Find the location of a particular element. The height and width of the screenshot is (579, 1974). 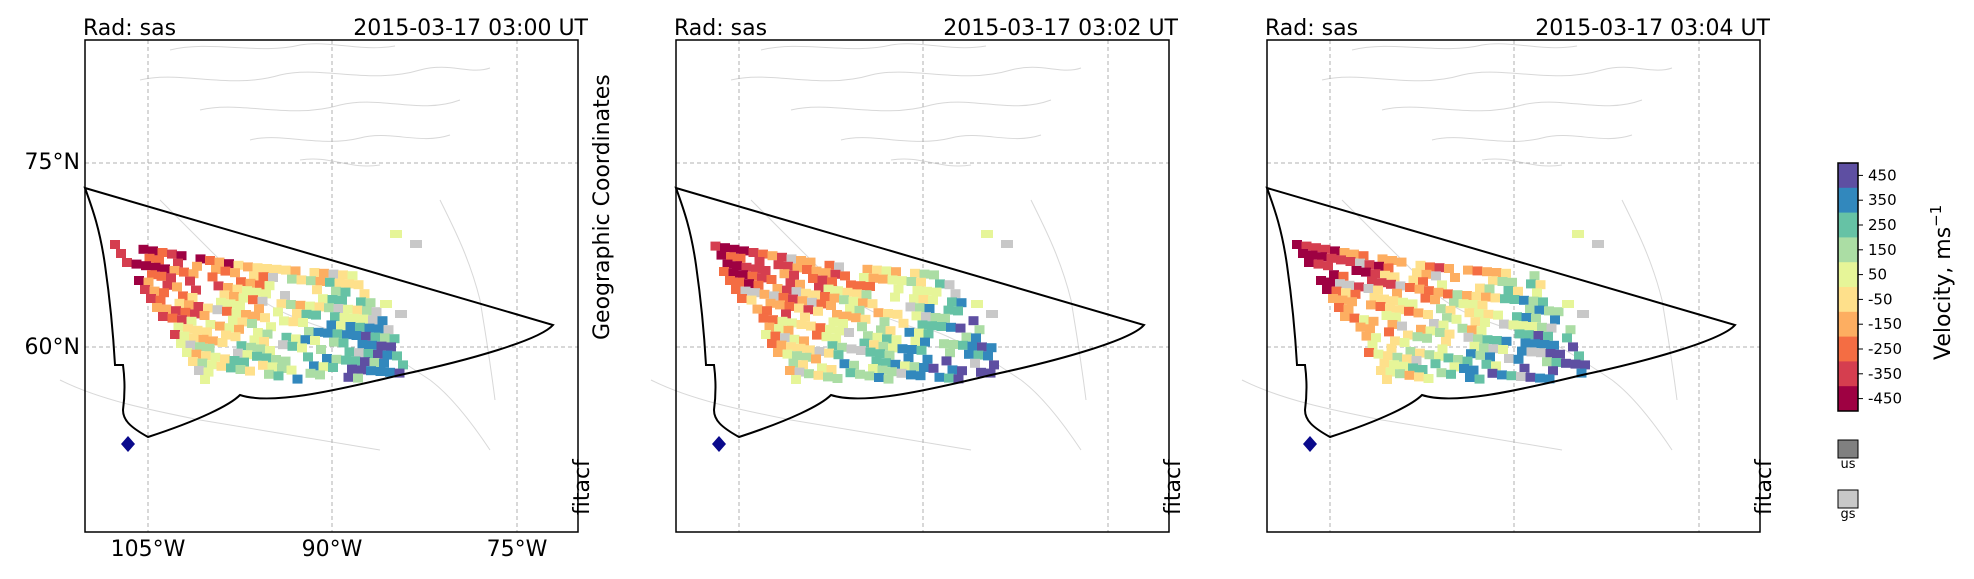

fitacf-label-1: fitacf is located at coordinates (582, 486).